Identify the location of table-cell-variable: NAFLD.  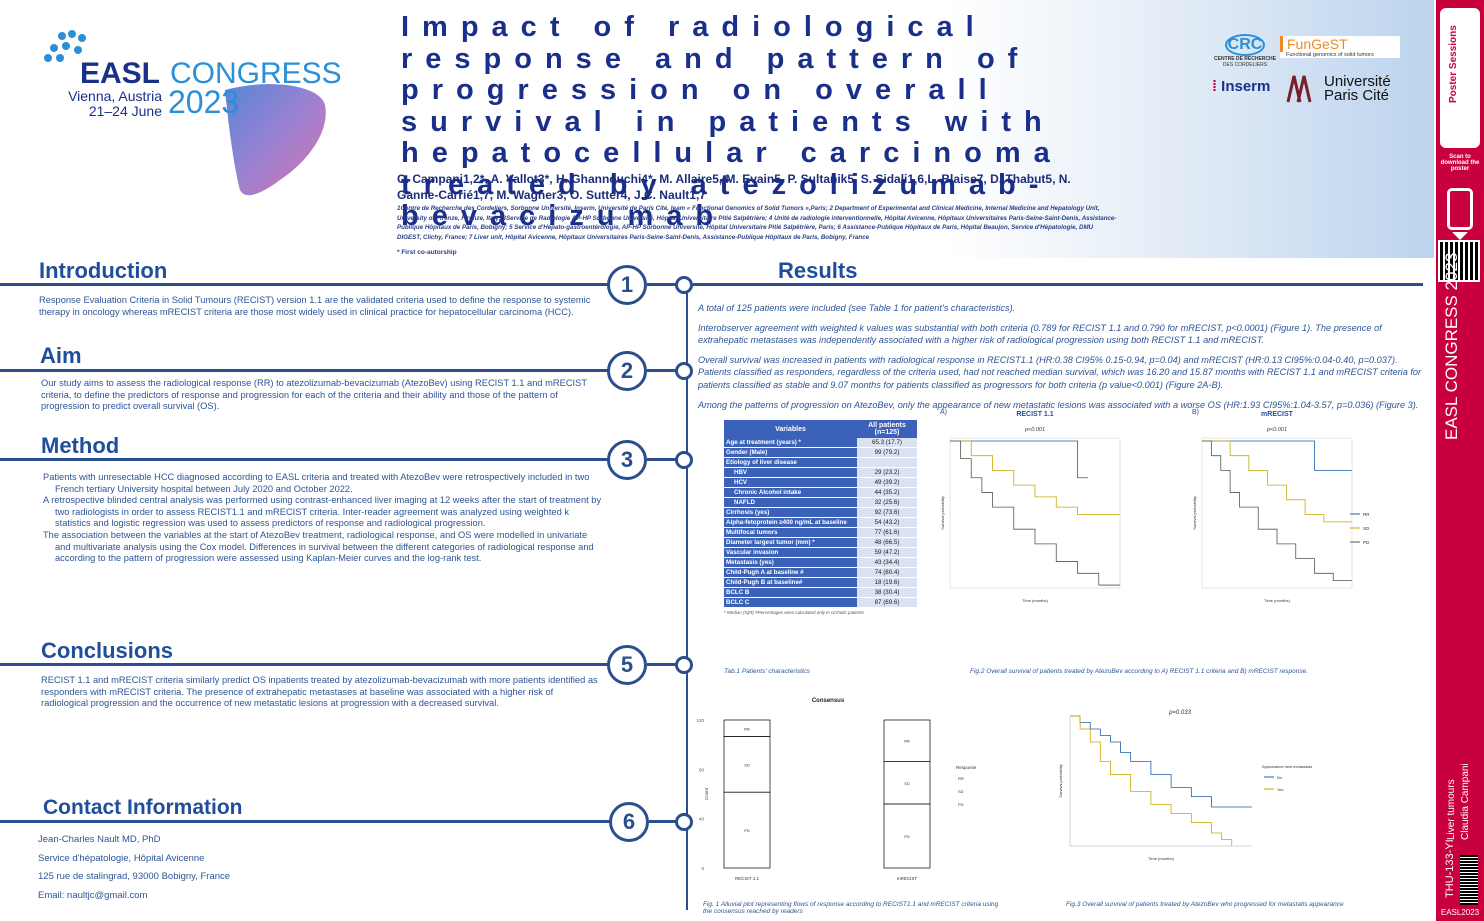
(790, 502).